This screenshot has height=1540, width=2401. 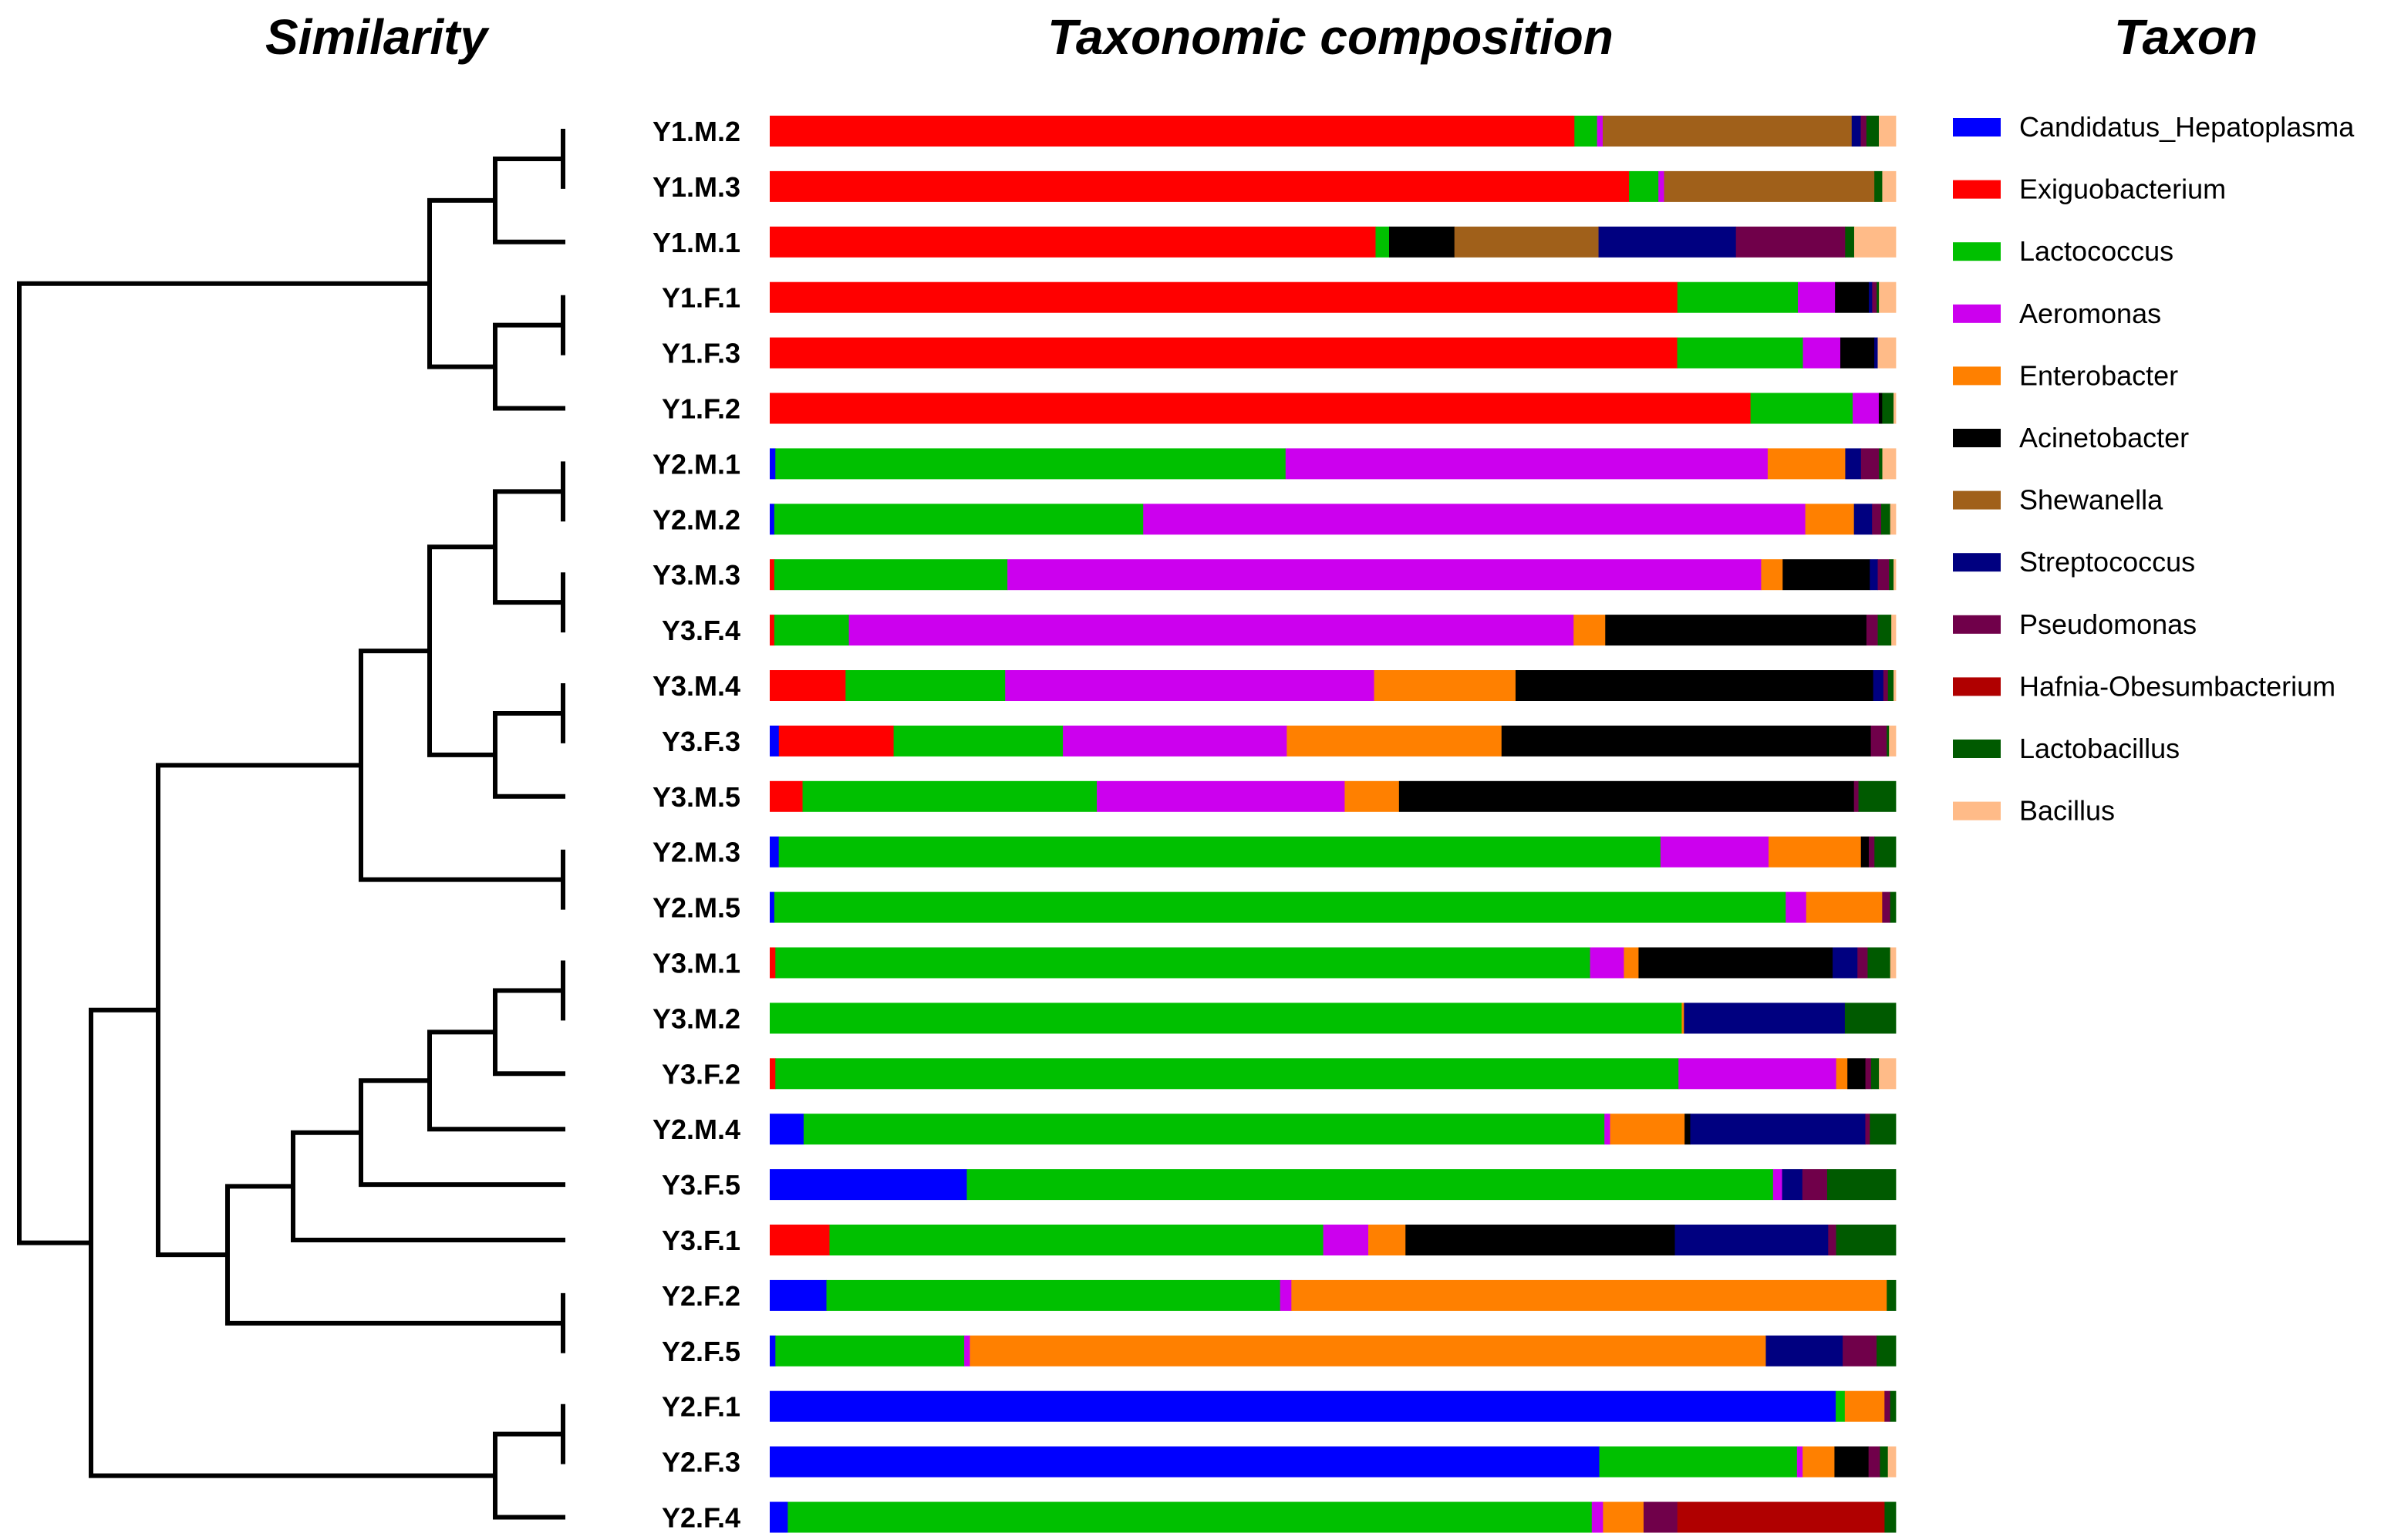 I want to click on legend-item: Bacillus, so click(x=2034, y=811).